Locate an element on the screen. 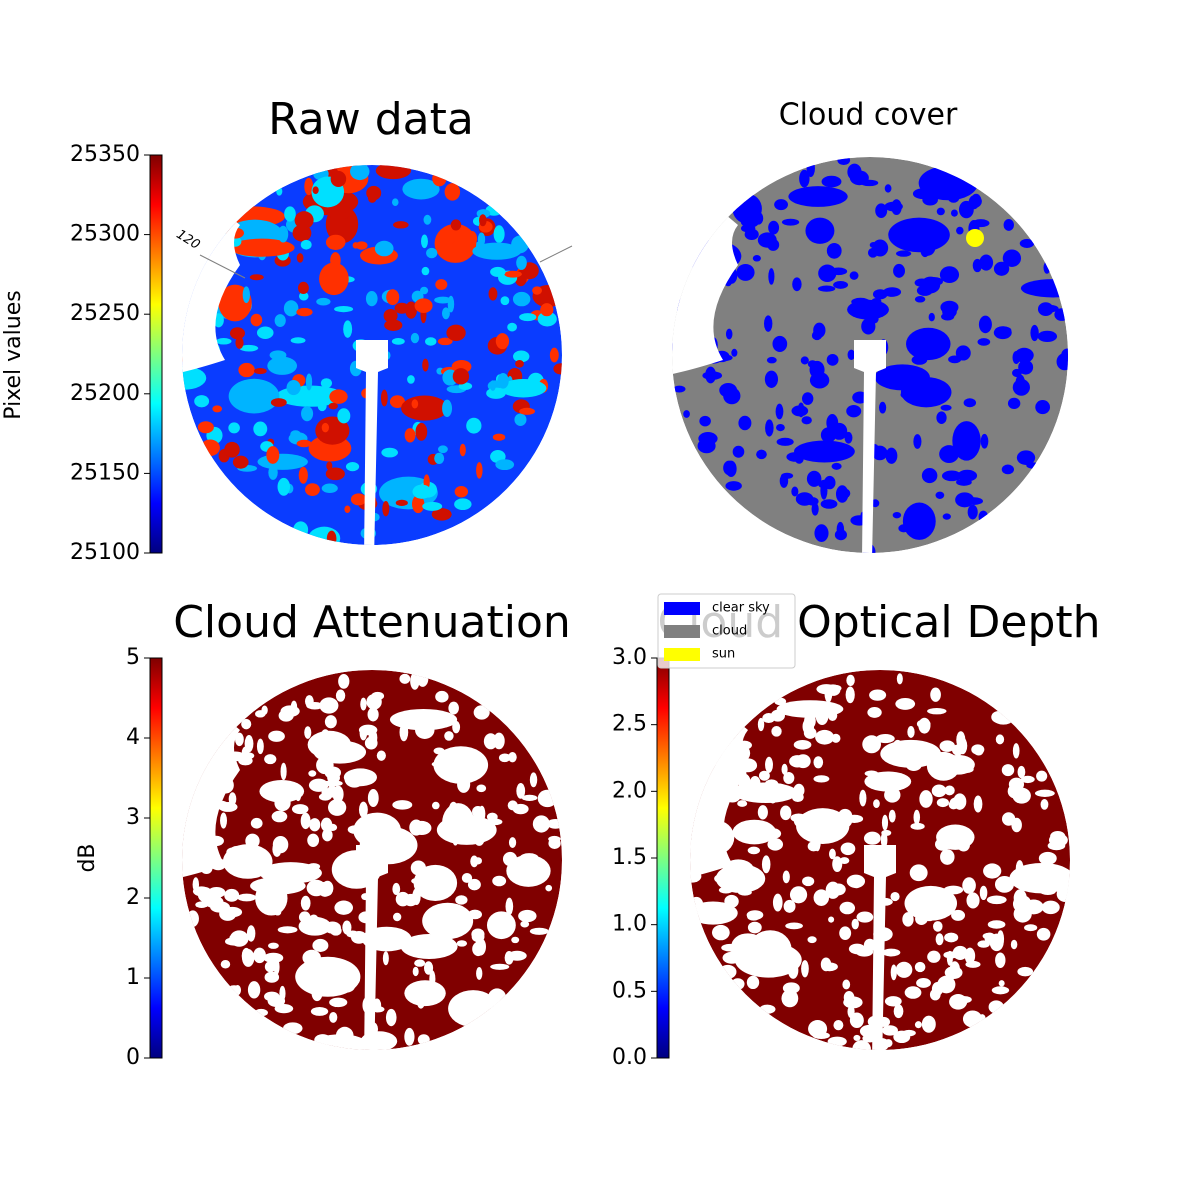 Image resolution: width=1200 pixels, height=1200 pixels. legend-swatch is located at coordinates (682, 631).